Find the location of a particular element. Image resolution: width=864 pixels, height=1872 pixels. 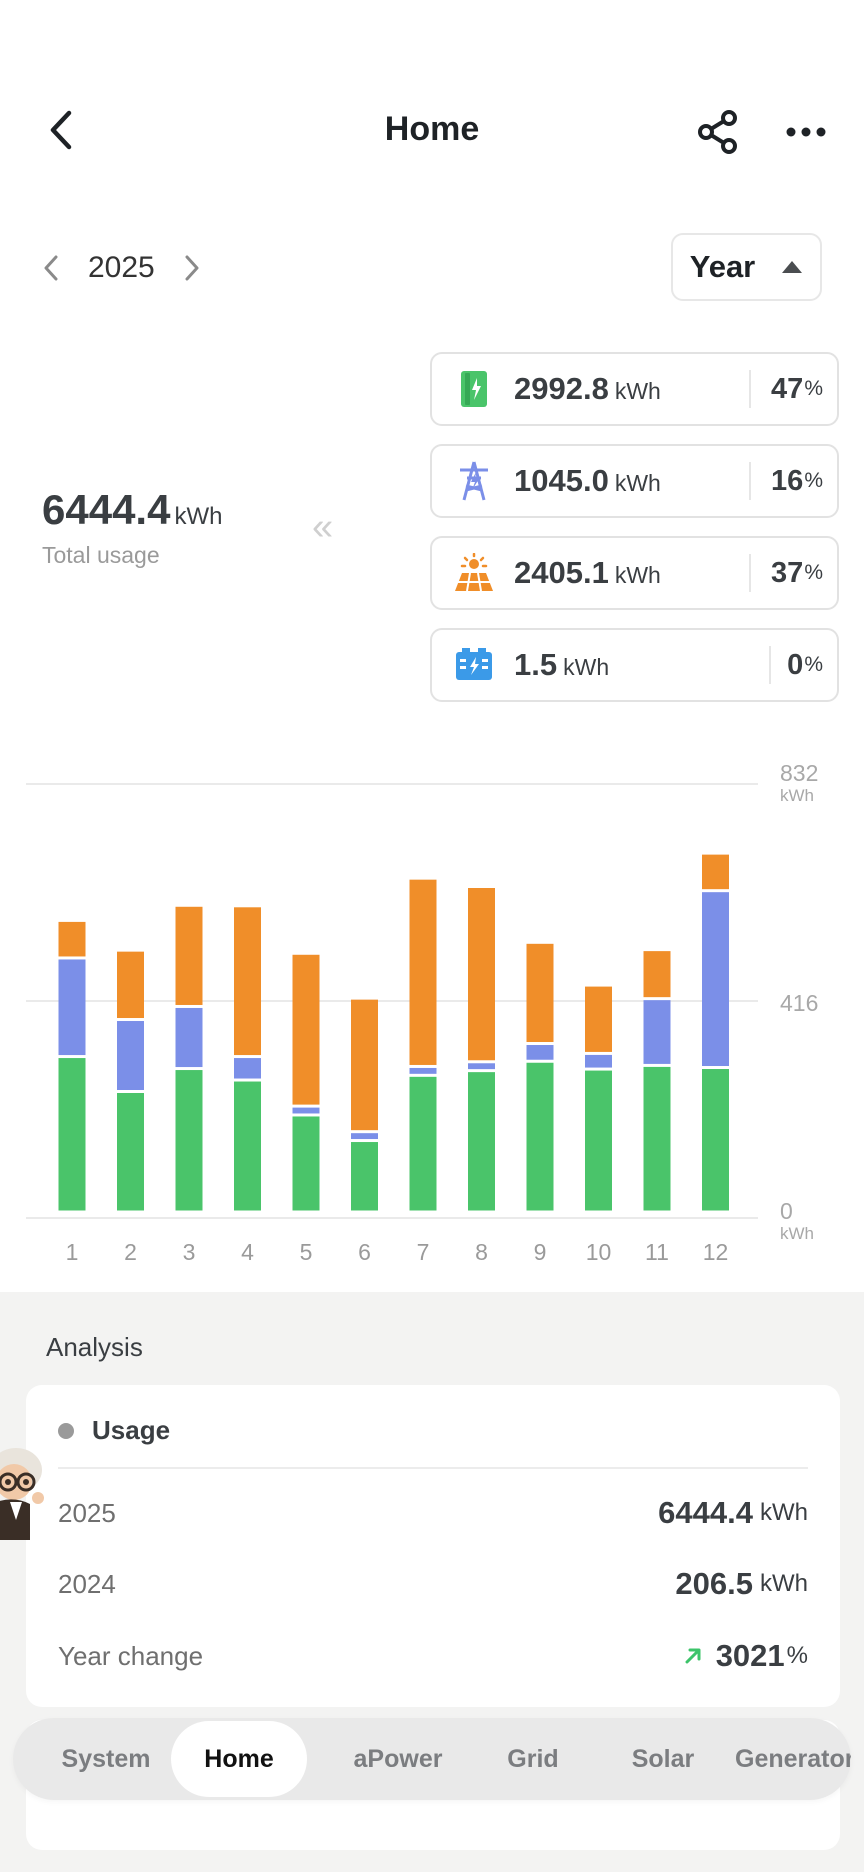

tab-home: Home is located at coordinates (239, 1759).